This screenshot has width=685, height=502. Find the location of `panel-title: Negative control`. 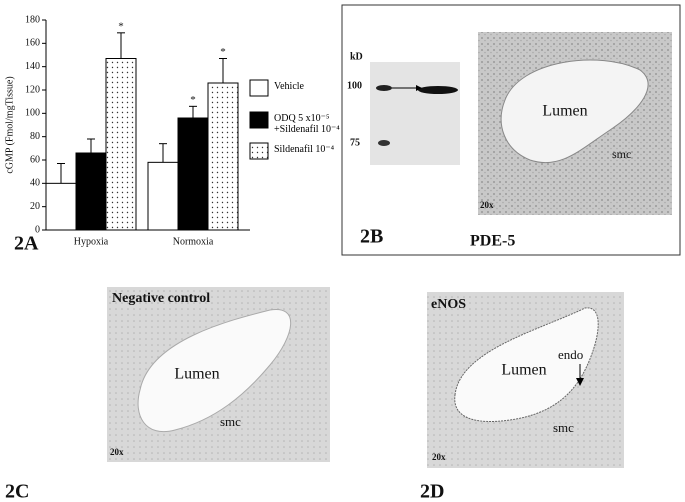

panel-title: Negative control is located at coordinates (161, 298).